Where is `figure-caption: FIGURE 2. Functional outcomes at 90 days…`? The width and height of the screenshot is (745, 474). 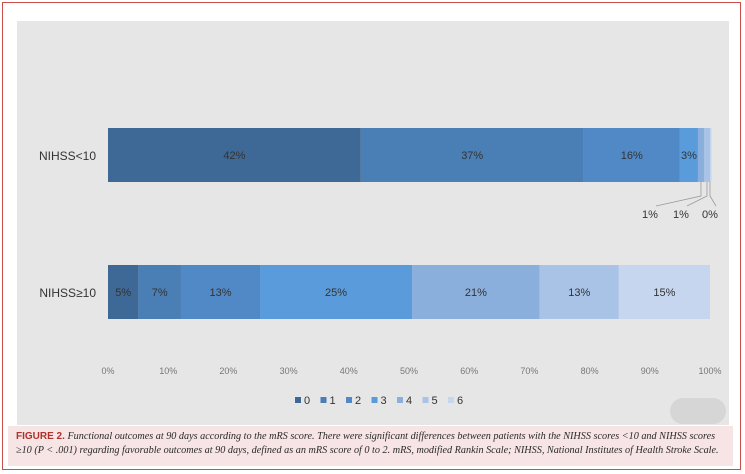 figure-caption: FIGURE 2. Functional outcomes at 90 days… is located at coordinates (370, 446).